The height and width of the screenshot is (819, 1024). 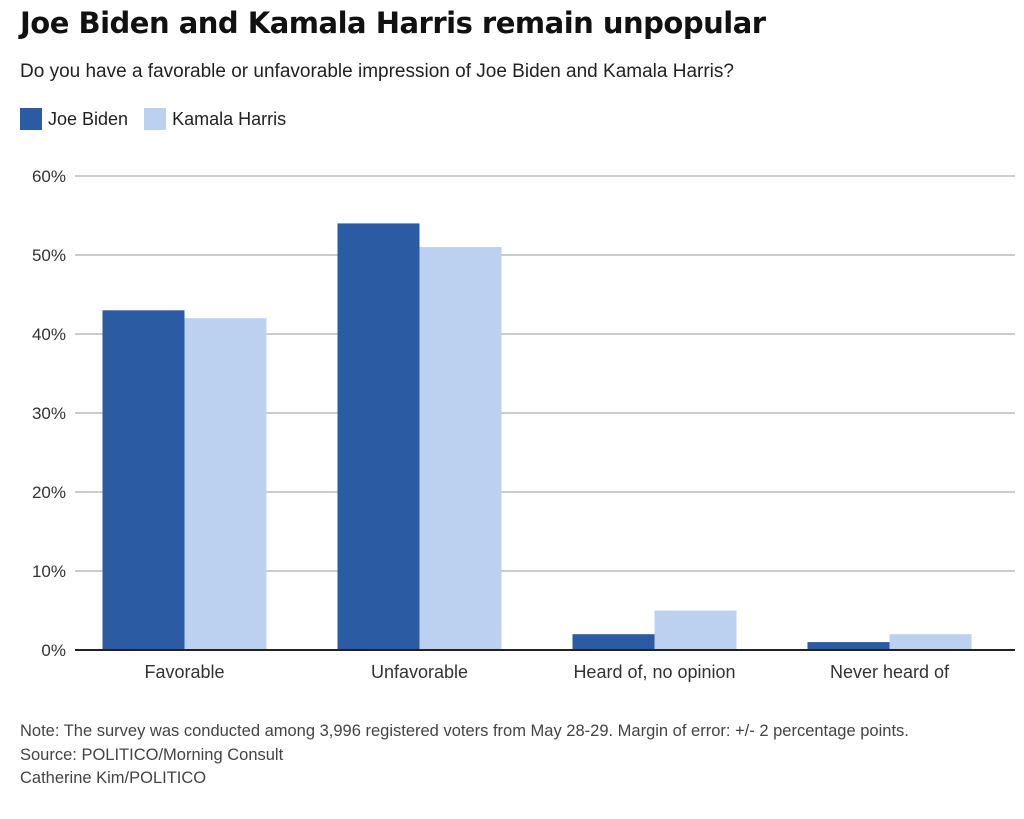 I want to click on y-tick-label: 0%, so click(x=53, y=650).